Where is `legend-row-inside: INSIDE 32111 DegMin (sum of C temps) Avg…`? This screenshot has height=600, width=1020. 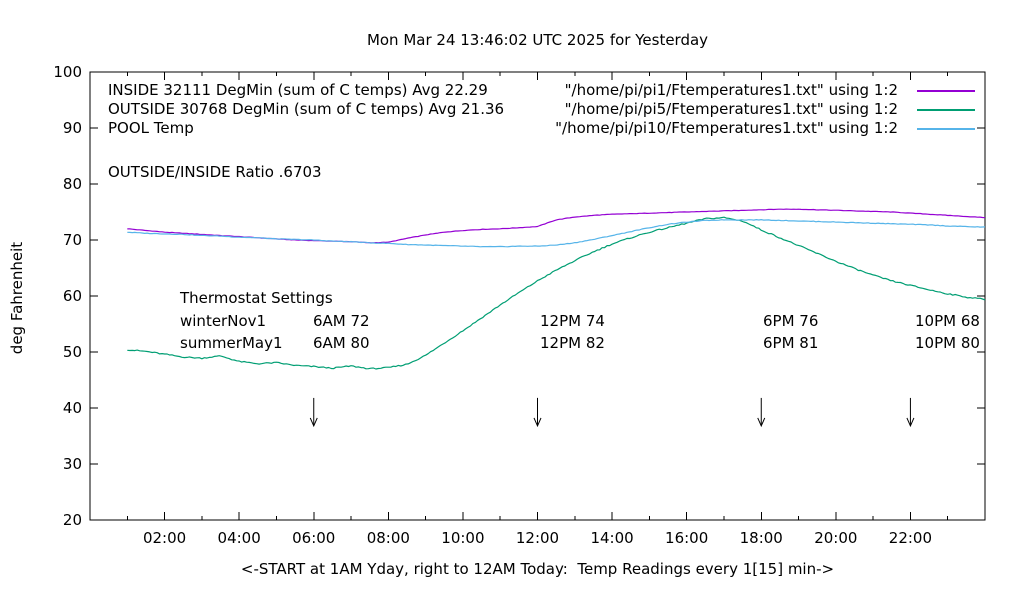
legend-row-inside: INSIDE 32111 DegMin (sum of C temps) Avg… is located at coordinates (510, 90).